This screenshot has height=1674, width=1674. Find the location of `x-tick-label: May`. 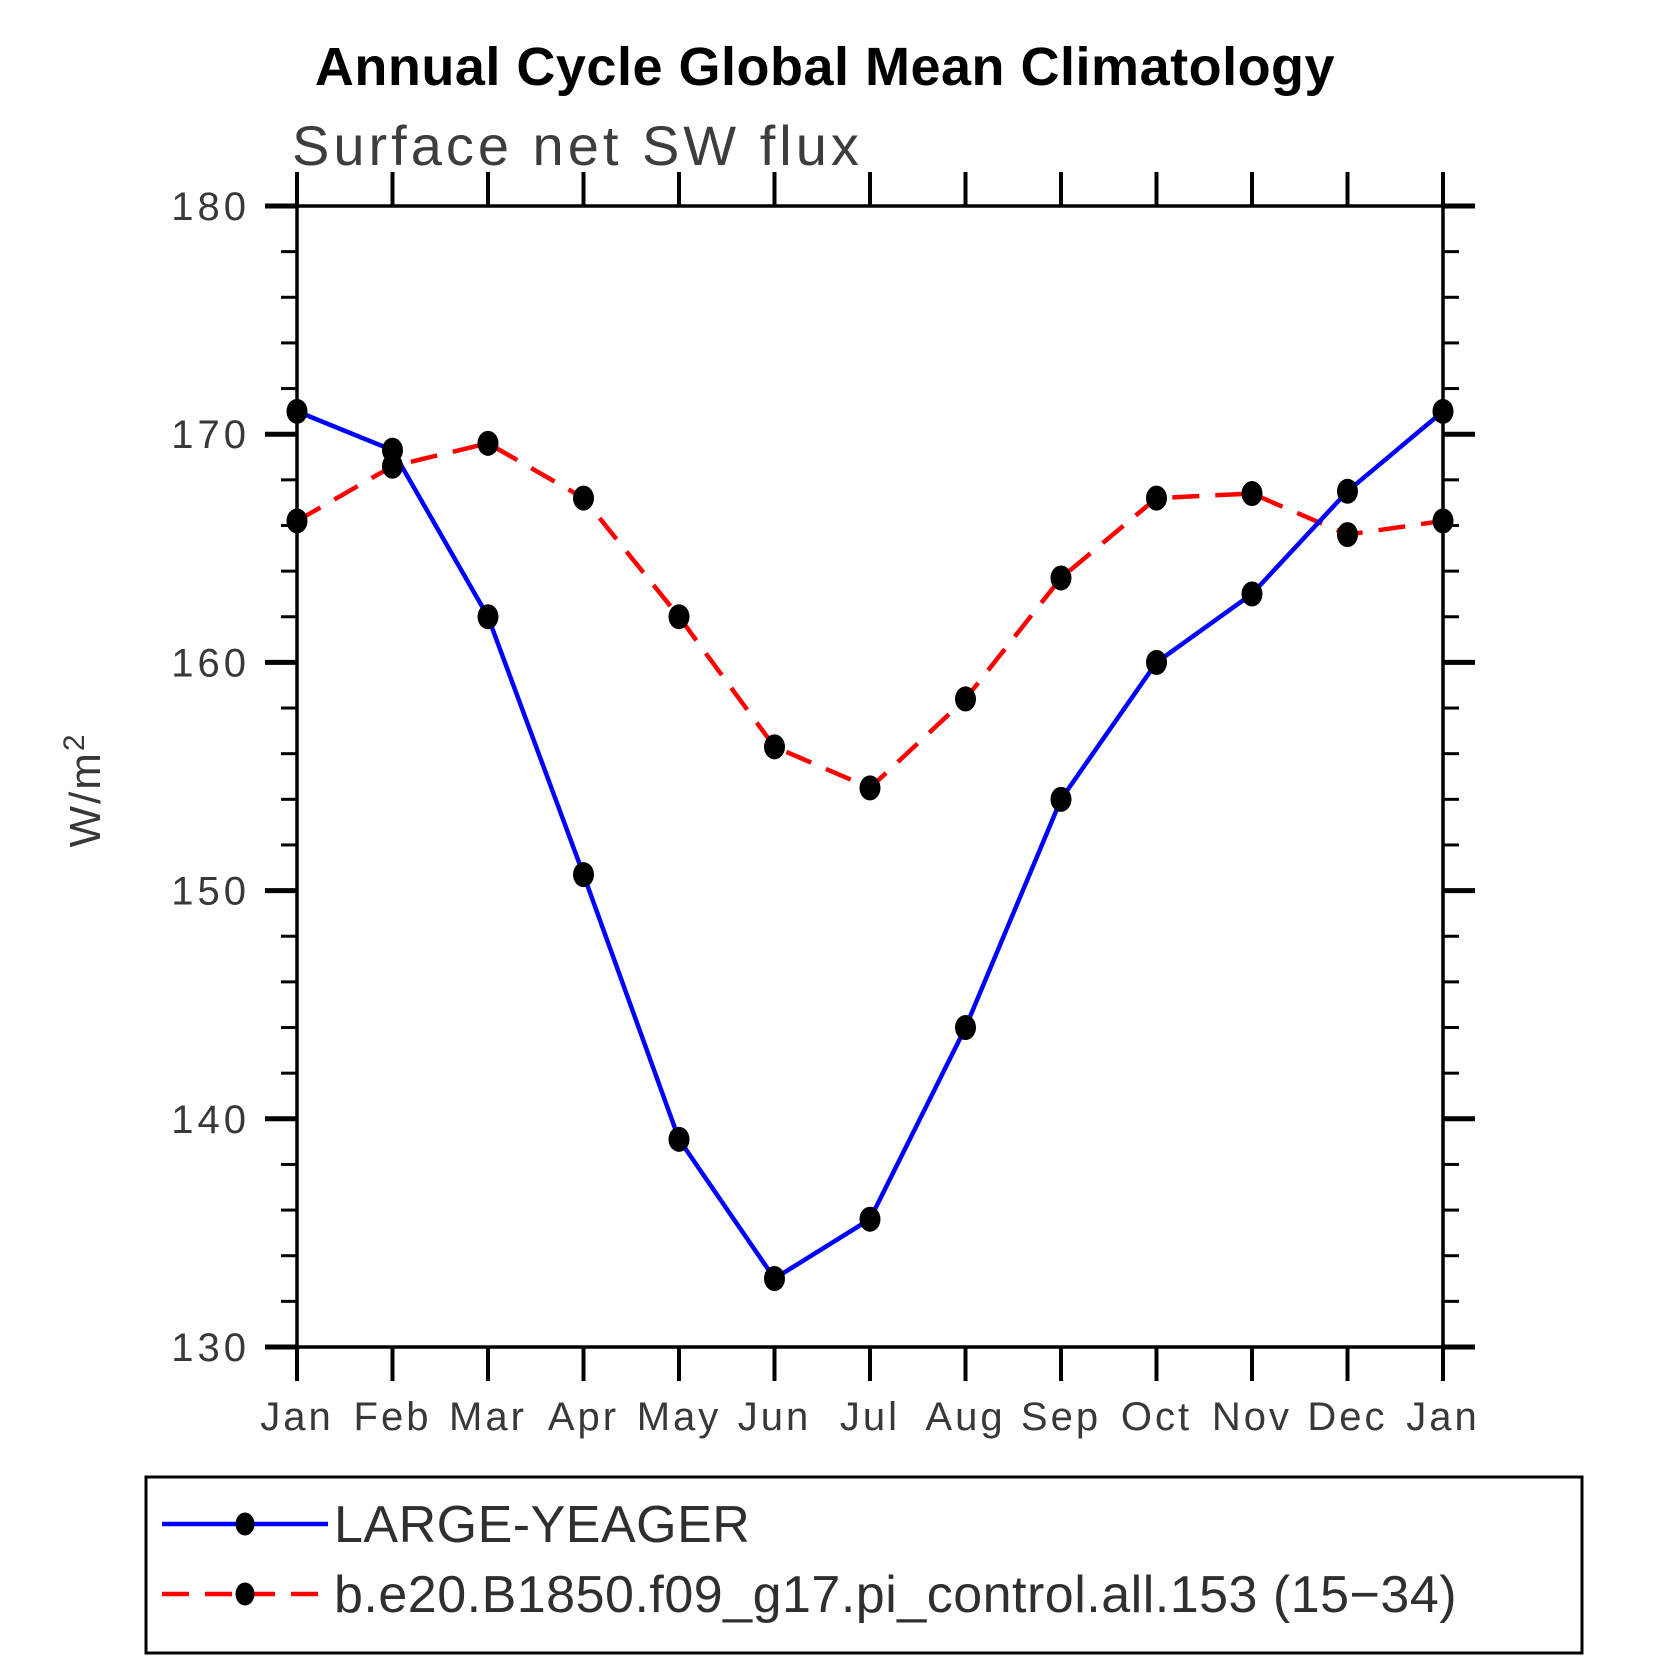

x-tick-label: May is located at coordinates (679, 1417).